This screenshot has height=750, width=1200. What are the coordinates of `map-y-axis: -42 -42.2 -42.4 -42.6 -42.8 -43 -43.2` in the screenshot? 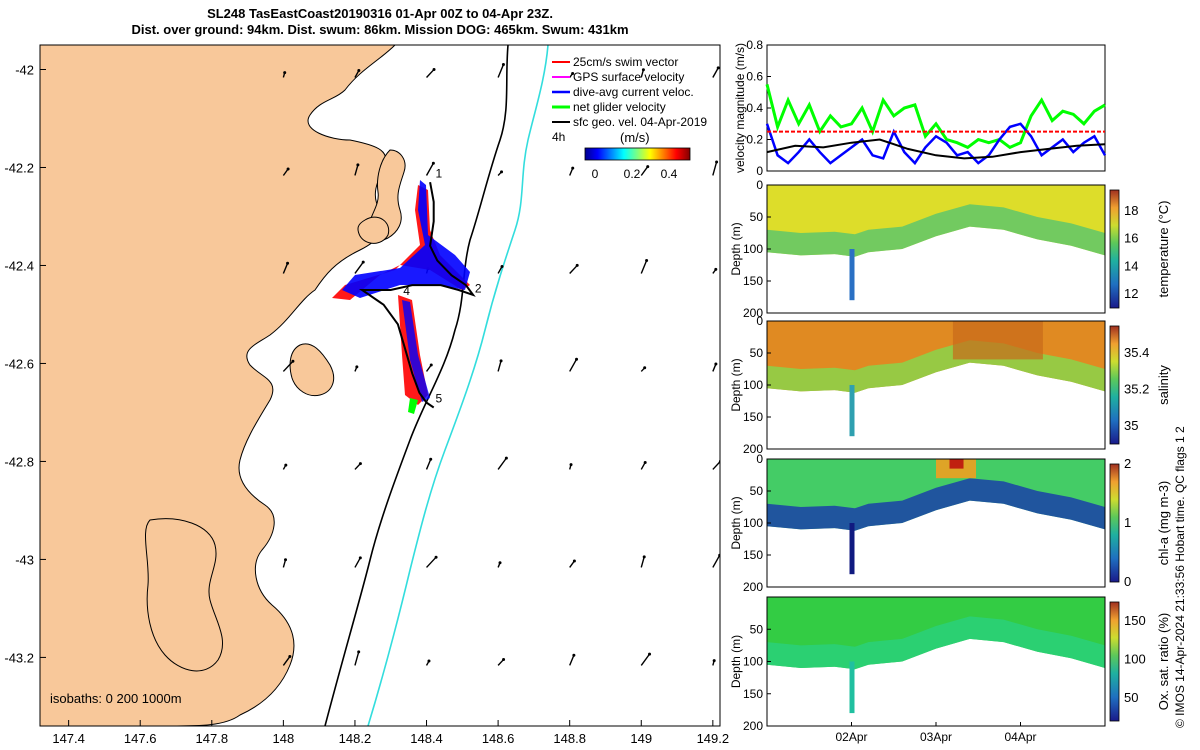 It's located at (25, 363).